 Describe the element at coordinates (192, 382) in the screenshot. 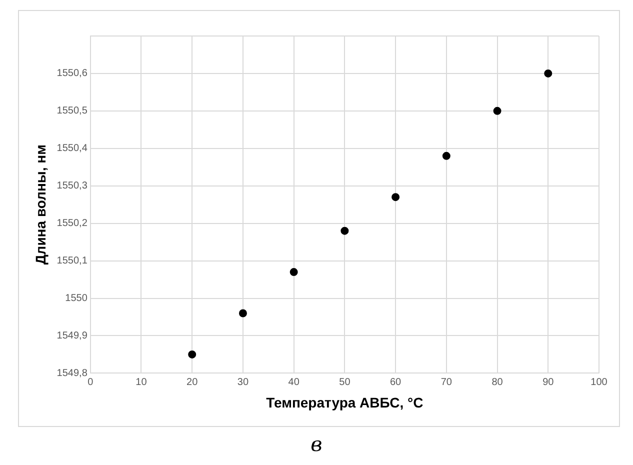

I see `x-tick-label: 20` at that location.